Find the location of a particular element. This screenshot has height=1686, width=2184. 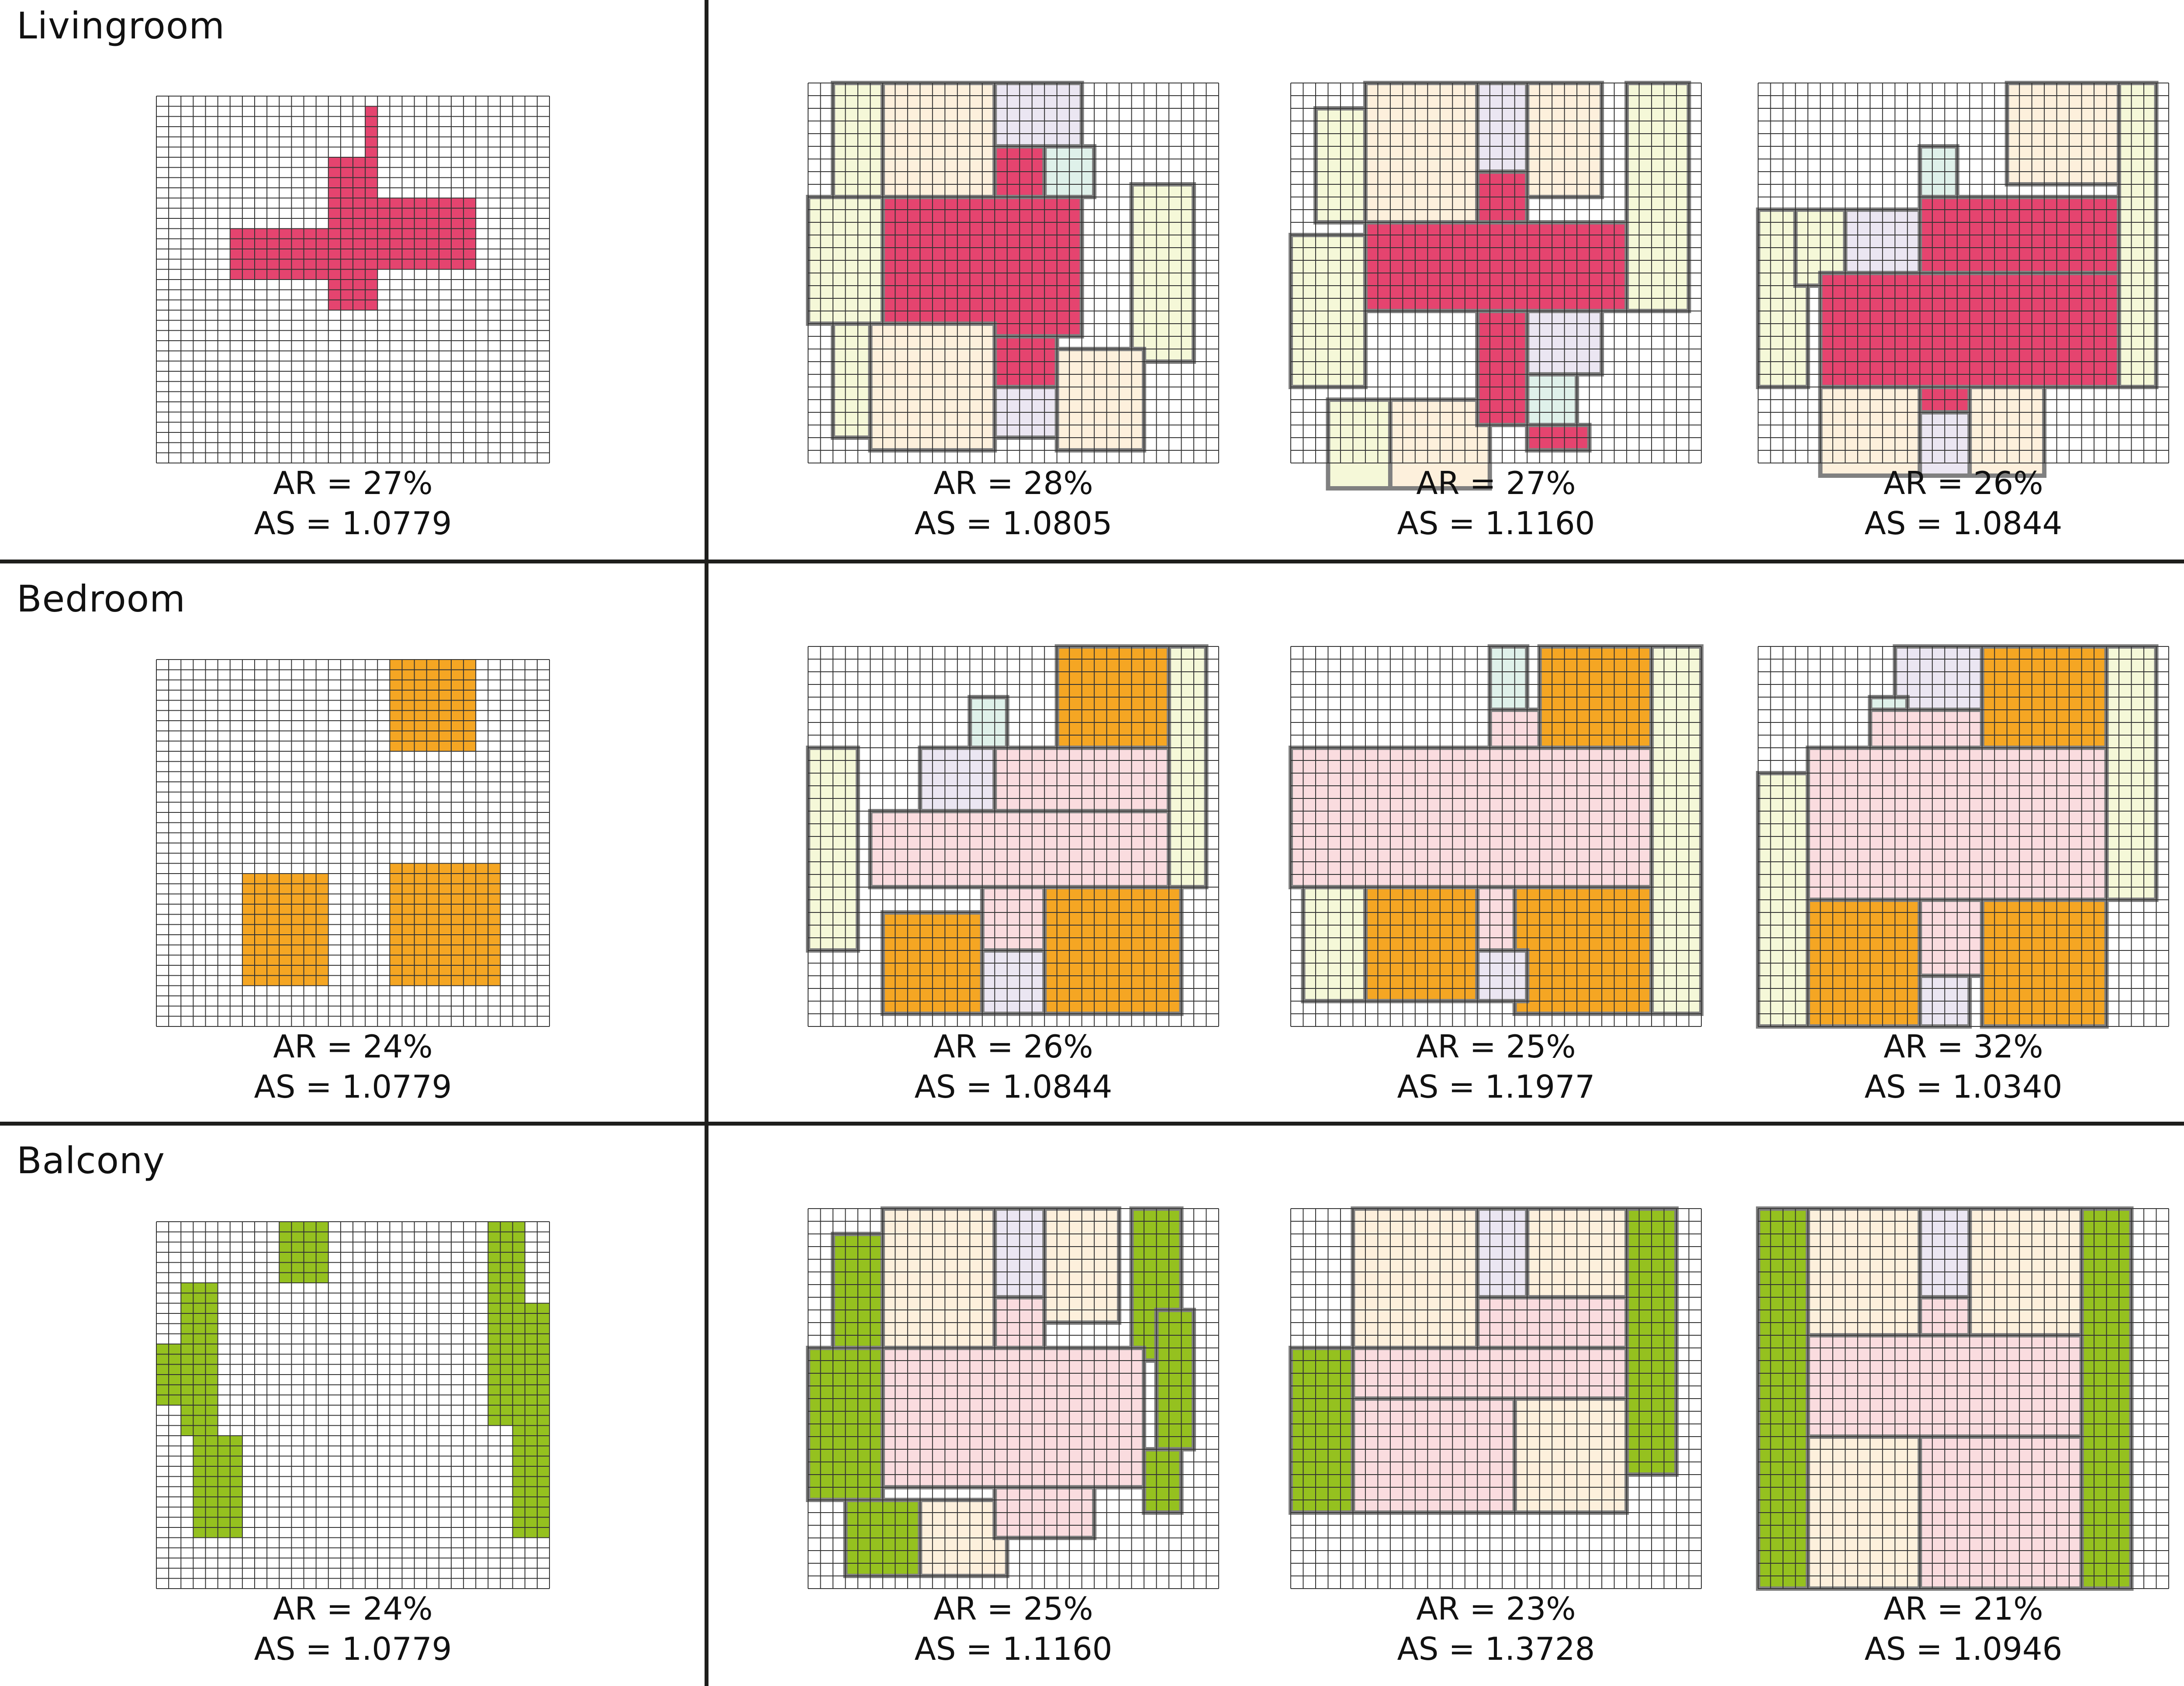

generated-floorplan-3: AR = 26% AS = 1.0844 is located at coordinates (1962, 313).